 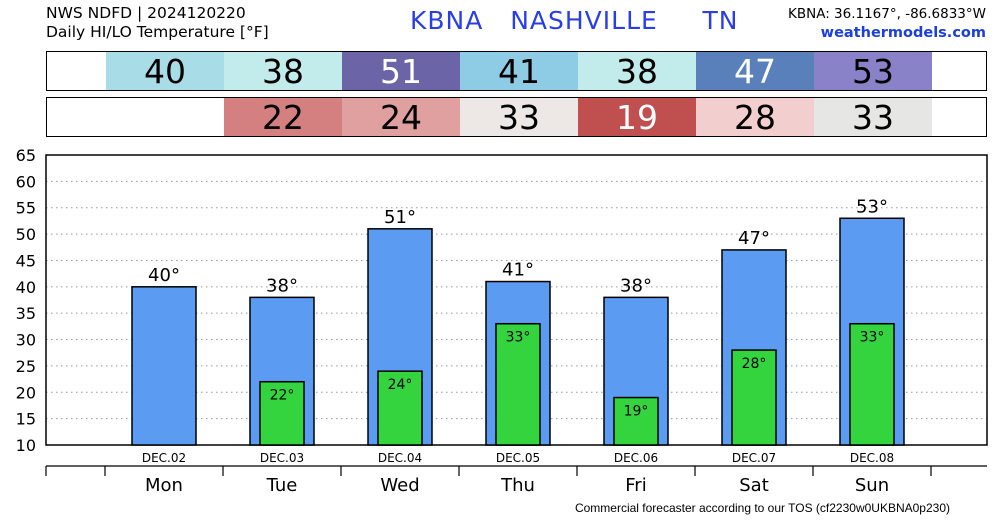 I want to click on day-label: Mon, so click(x=164, y=485).